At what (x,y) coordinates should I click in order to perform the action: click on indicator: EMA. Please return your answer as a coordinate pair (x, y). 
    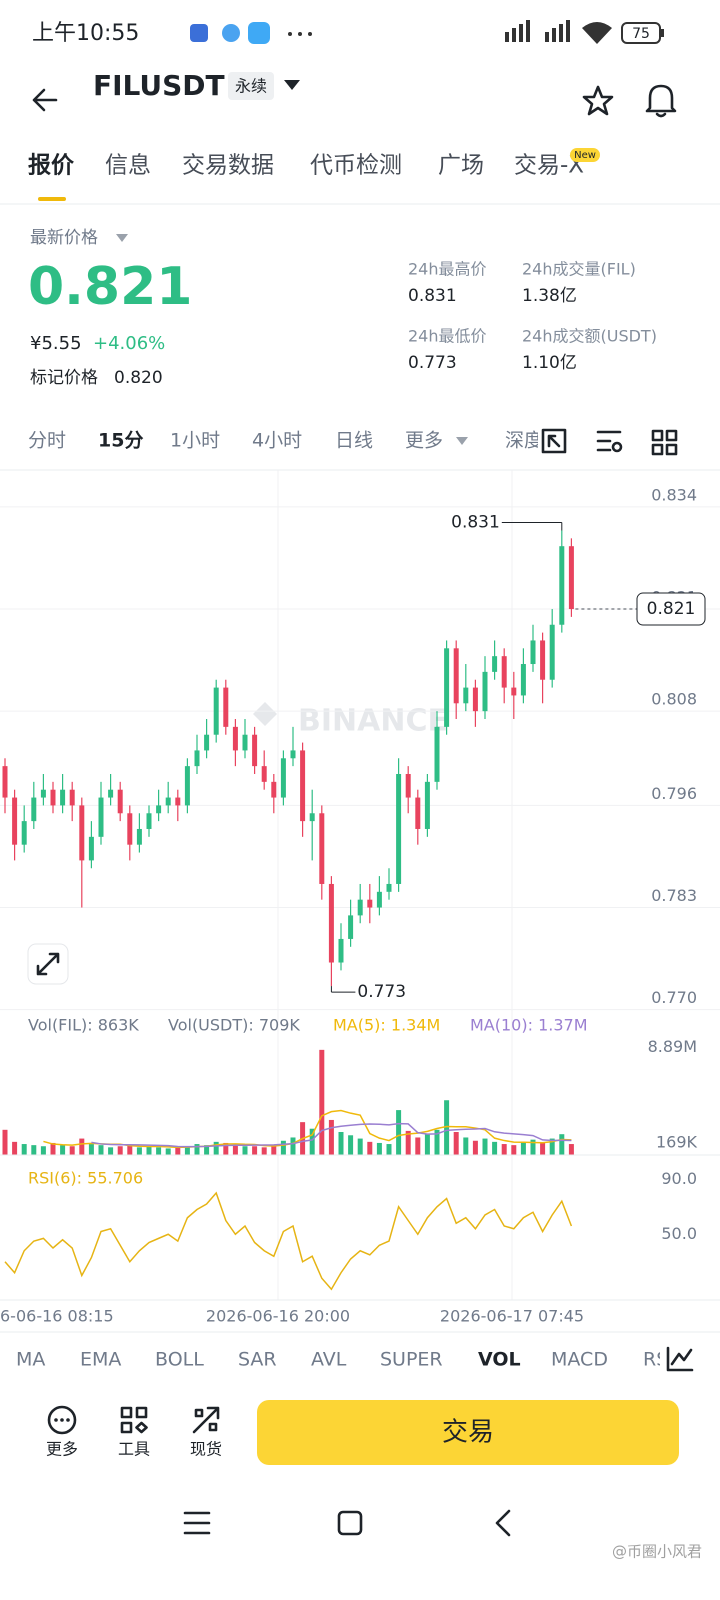
    Looking at the image, I should click on (100, 1360).